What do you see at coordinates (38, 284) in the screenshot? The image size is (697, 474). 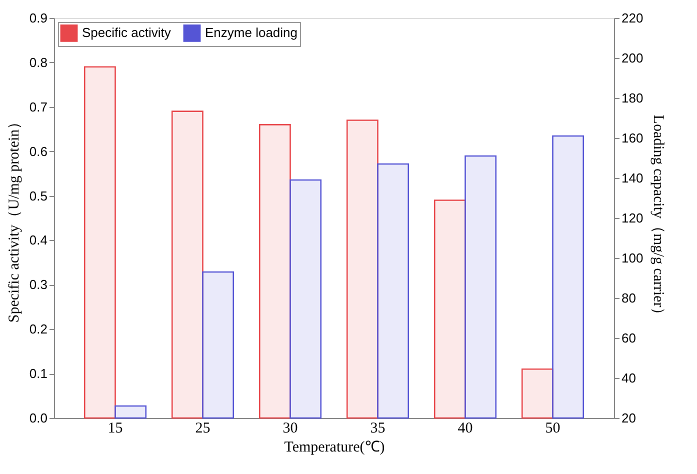 I see `y-tick-label: 0.3` at bounding box center [38, 284].